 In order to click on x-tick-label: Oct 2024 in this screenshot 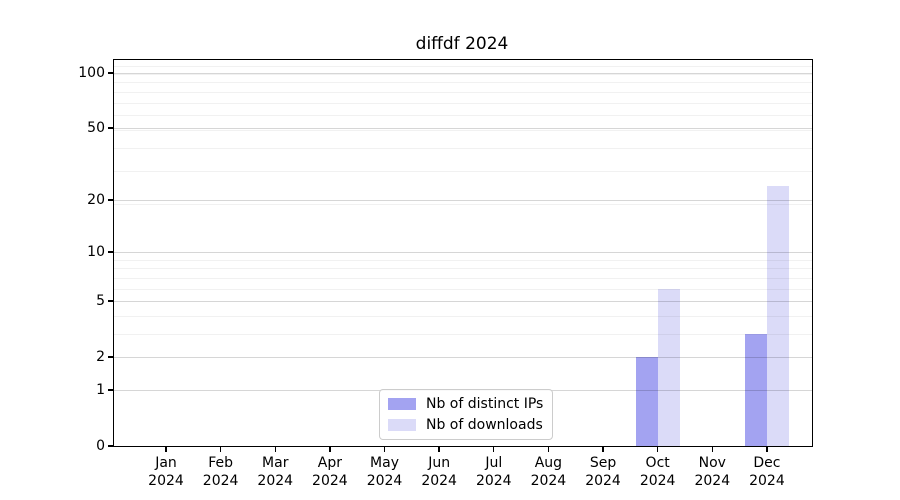, I will do `click(657, 472)`.